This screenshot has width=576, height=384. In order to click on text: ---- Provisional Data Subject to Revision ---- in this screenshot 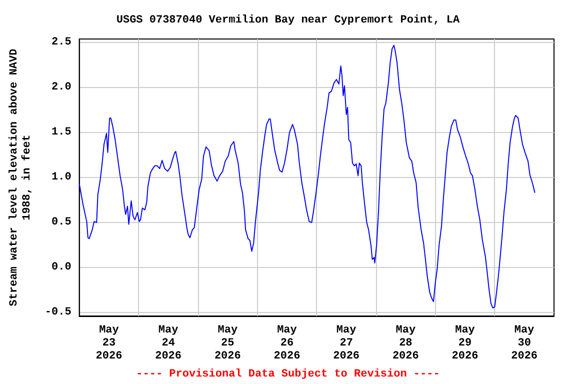, I will do `click(288, 374)`.